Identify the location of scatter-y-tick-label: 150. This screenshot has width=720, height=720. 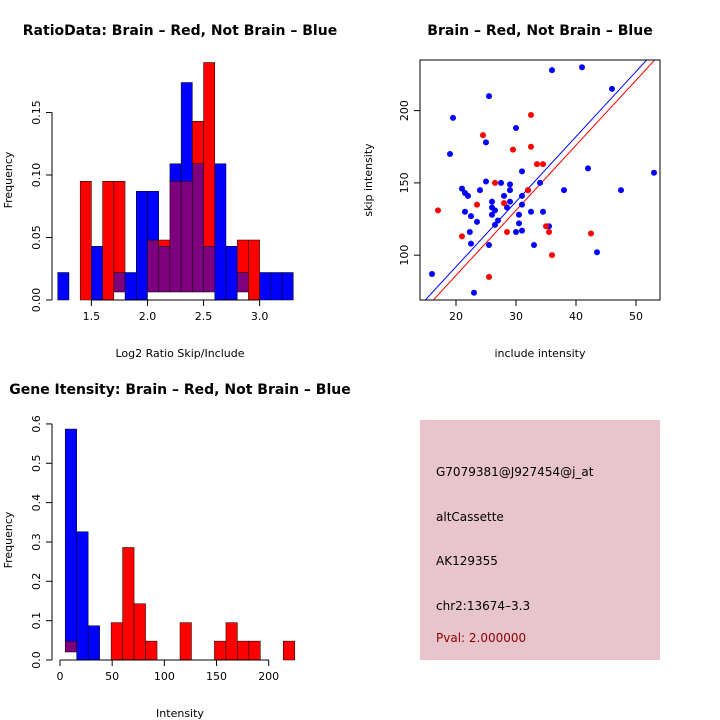
(404, 182).